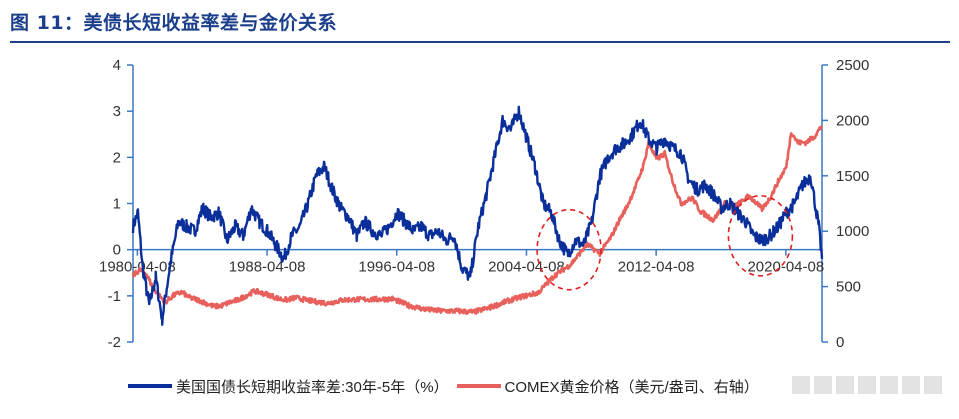 The height and width of the screenshot is (419, 959). What do you see at coordinates (852, 65) in the screenshot?
I see `y-right-tick-label: 2500` at bounding box center [852, 65].